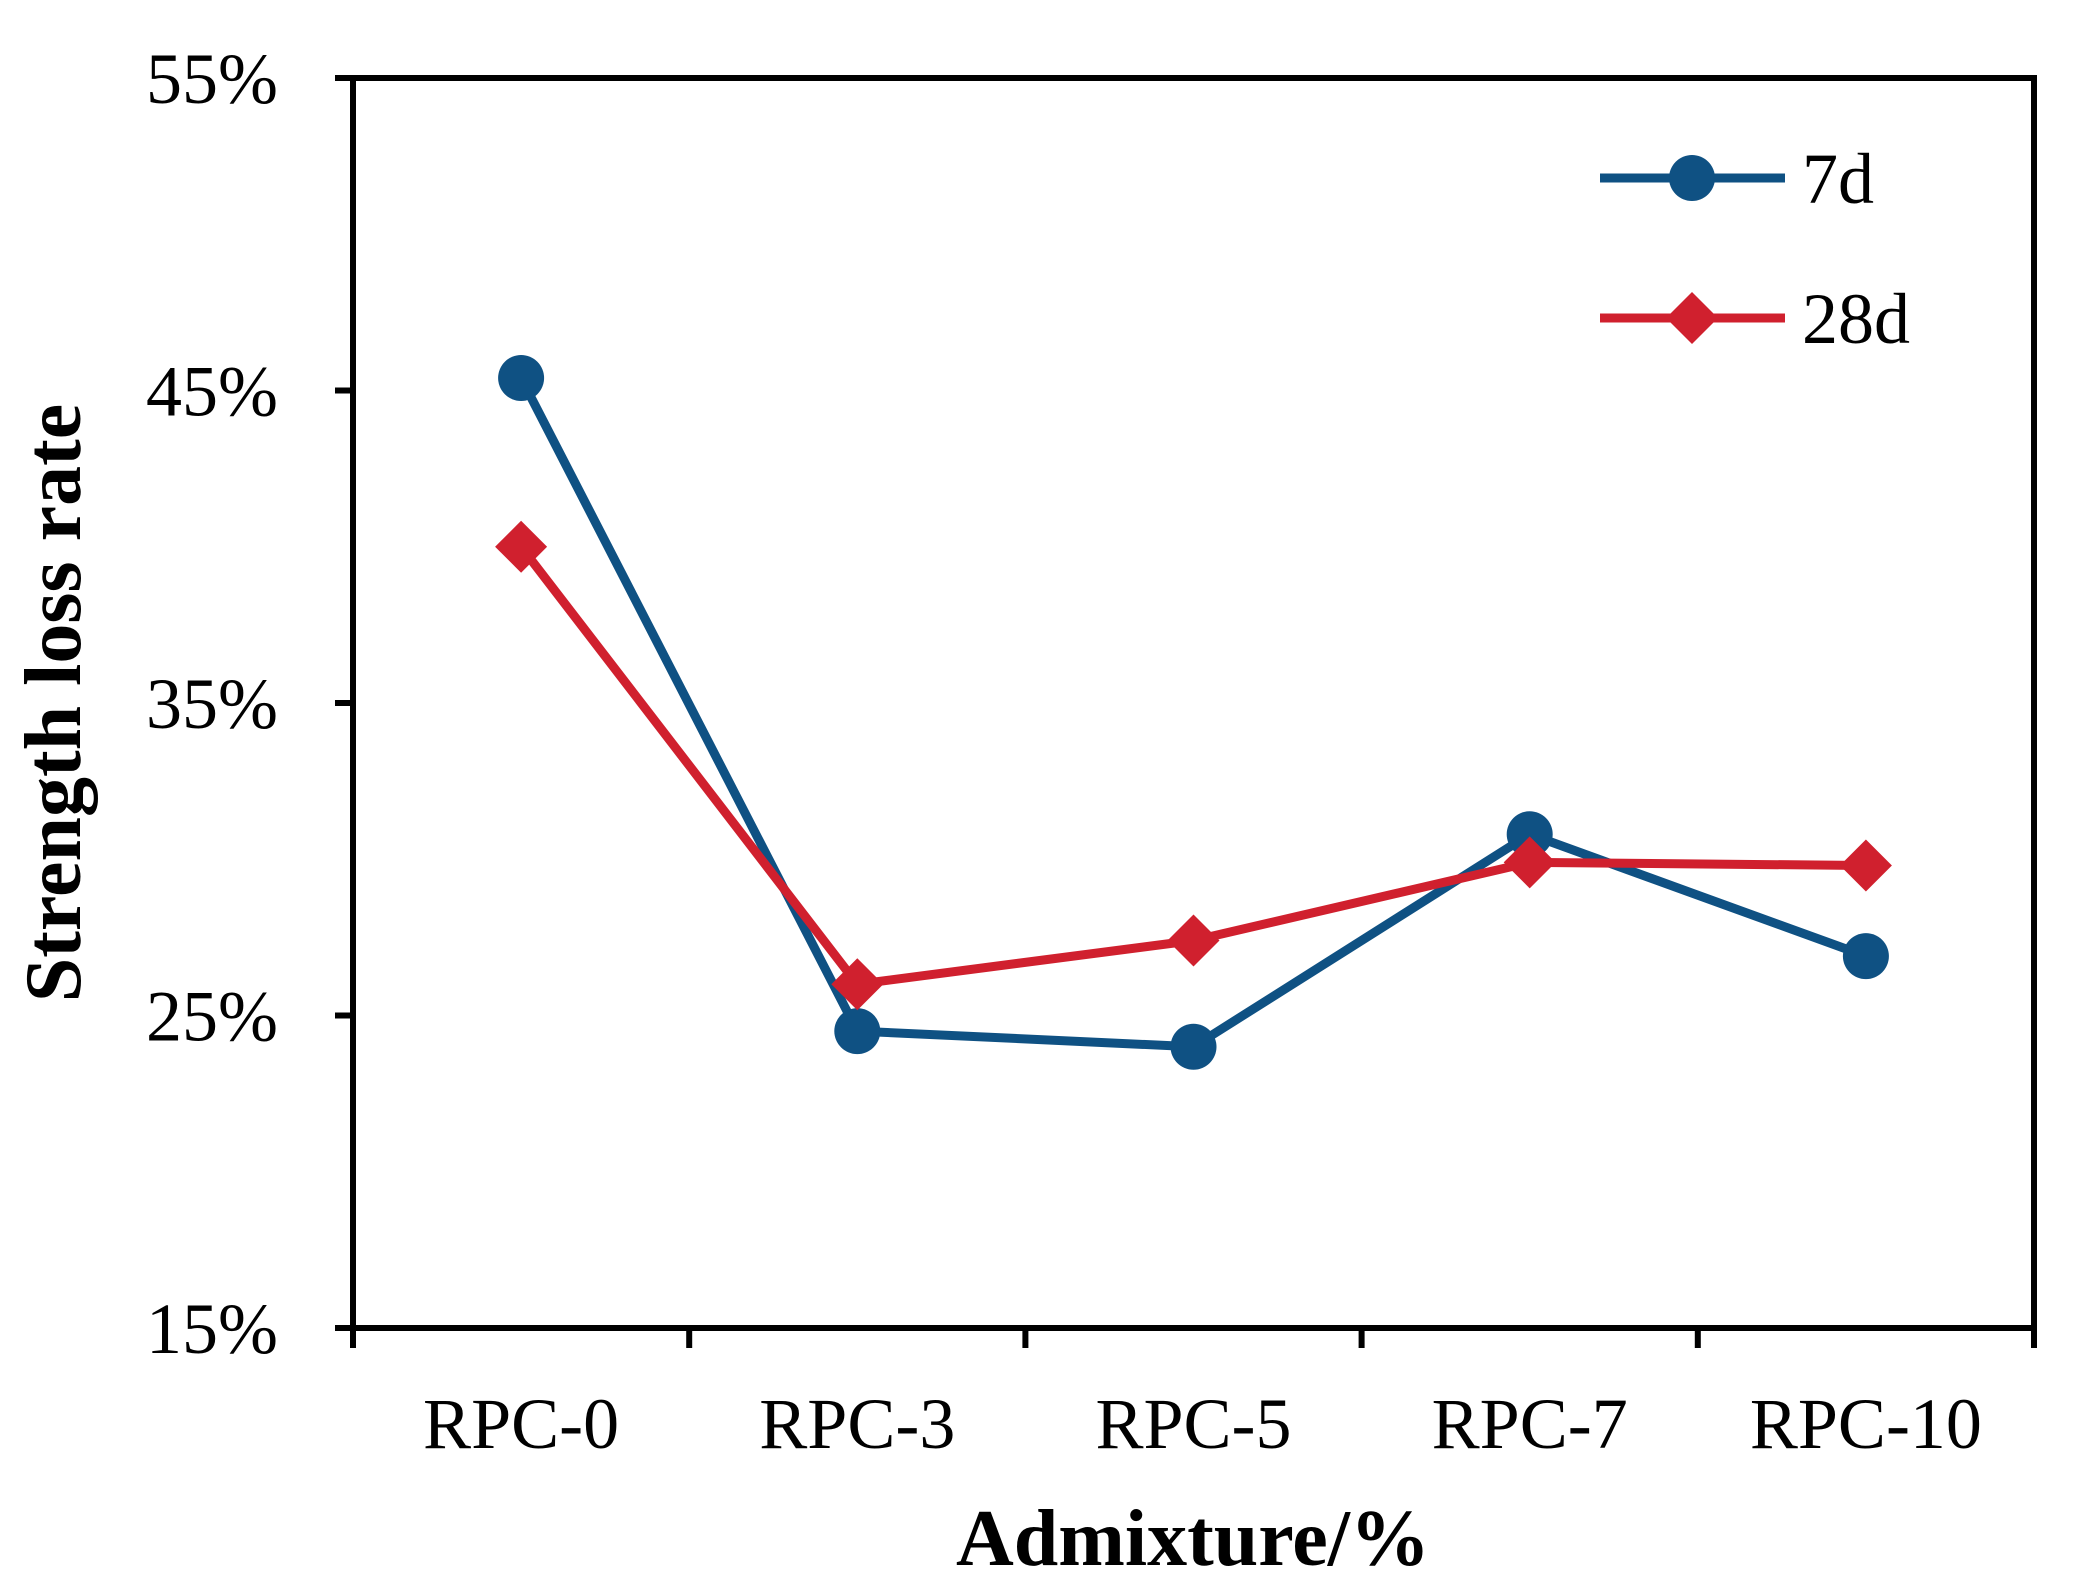  What do you see at coordinates (54, 703) in the screenshot?
I see `y-axis-title: Strength loss rate` at bounding box center [54, 703].